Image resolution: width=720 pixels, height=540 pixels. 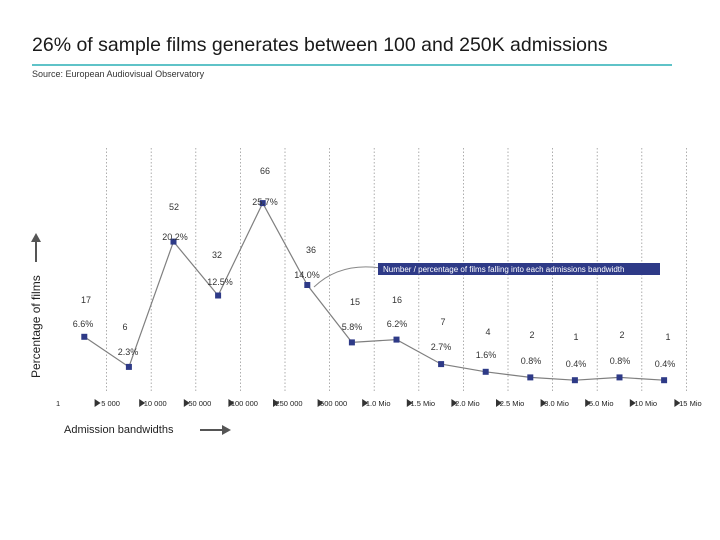 What do you see at coordinates (646, 403) in the screenshot?
I see `x-tick-label: 10 Mio` at bounding box center [646, 403].